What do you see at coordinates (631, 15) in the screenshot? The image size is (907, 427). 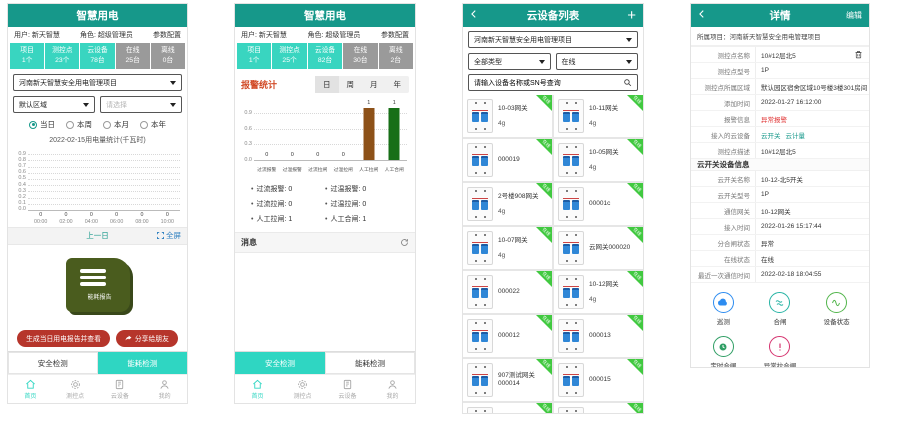 I see `add-device-button: +` at bounding box center [631, 15].